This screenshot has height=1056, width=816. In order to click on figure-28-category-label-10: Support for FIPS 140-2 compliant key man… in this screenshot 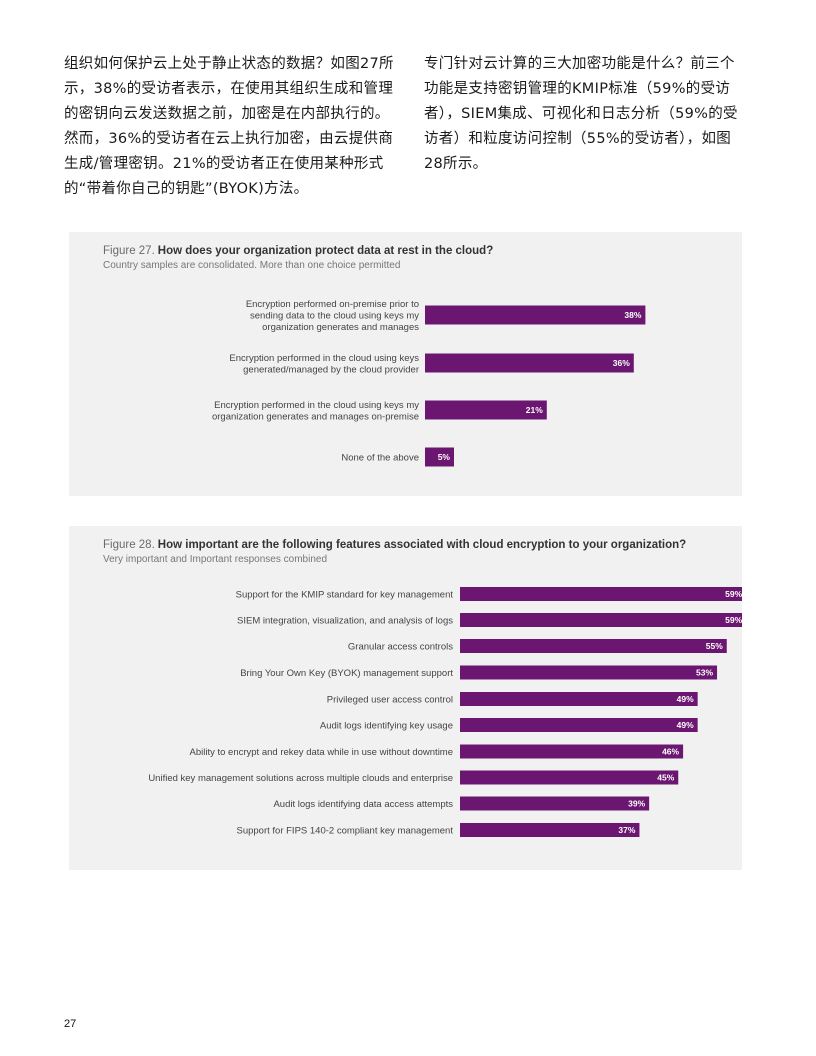, I will do `click(344, 831)`.